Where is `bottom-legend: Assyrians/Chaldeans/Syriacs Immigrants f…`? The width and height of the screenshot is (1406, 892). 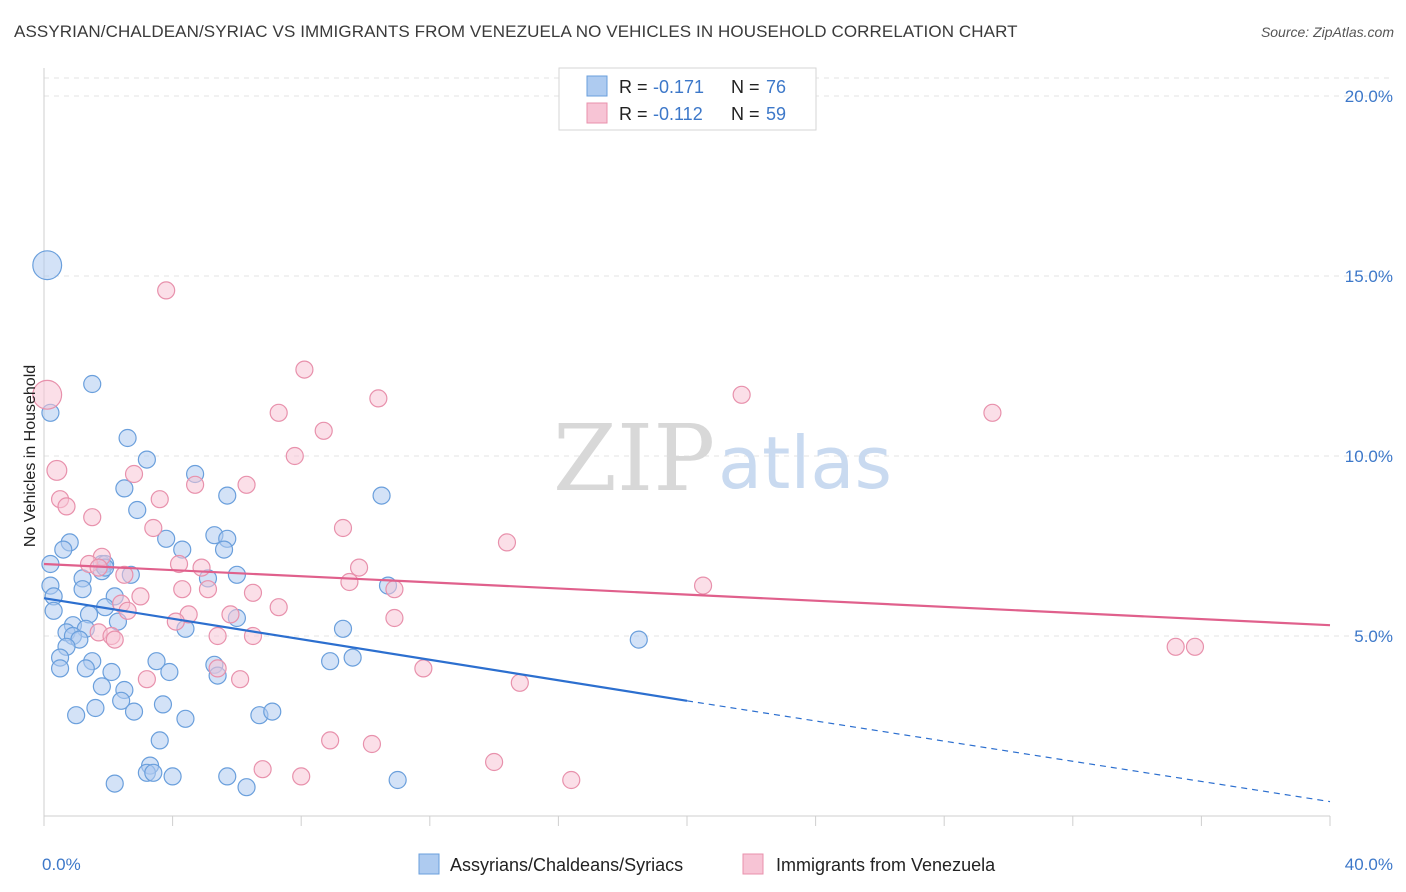 bottom-legend: Assyrians/Chaldeans/Syriacs Immigrants f… is located at coordinates (707, 864).